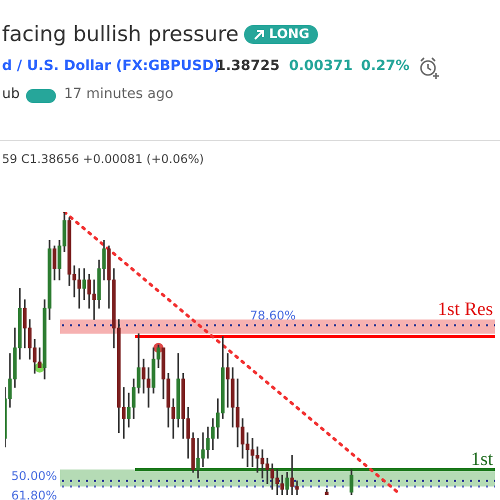 Image resolution: width=500 pixels, height=500 pixels. What do you see at coordinates (11, 94) in the screenshot?
I see `text: ub` at bounding box center [11, 94].